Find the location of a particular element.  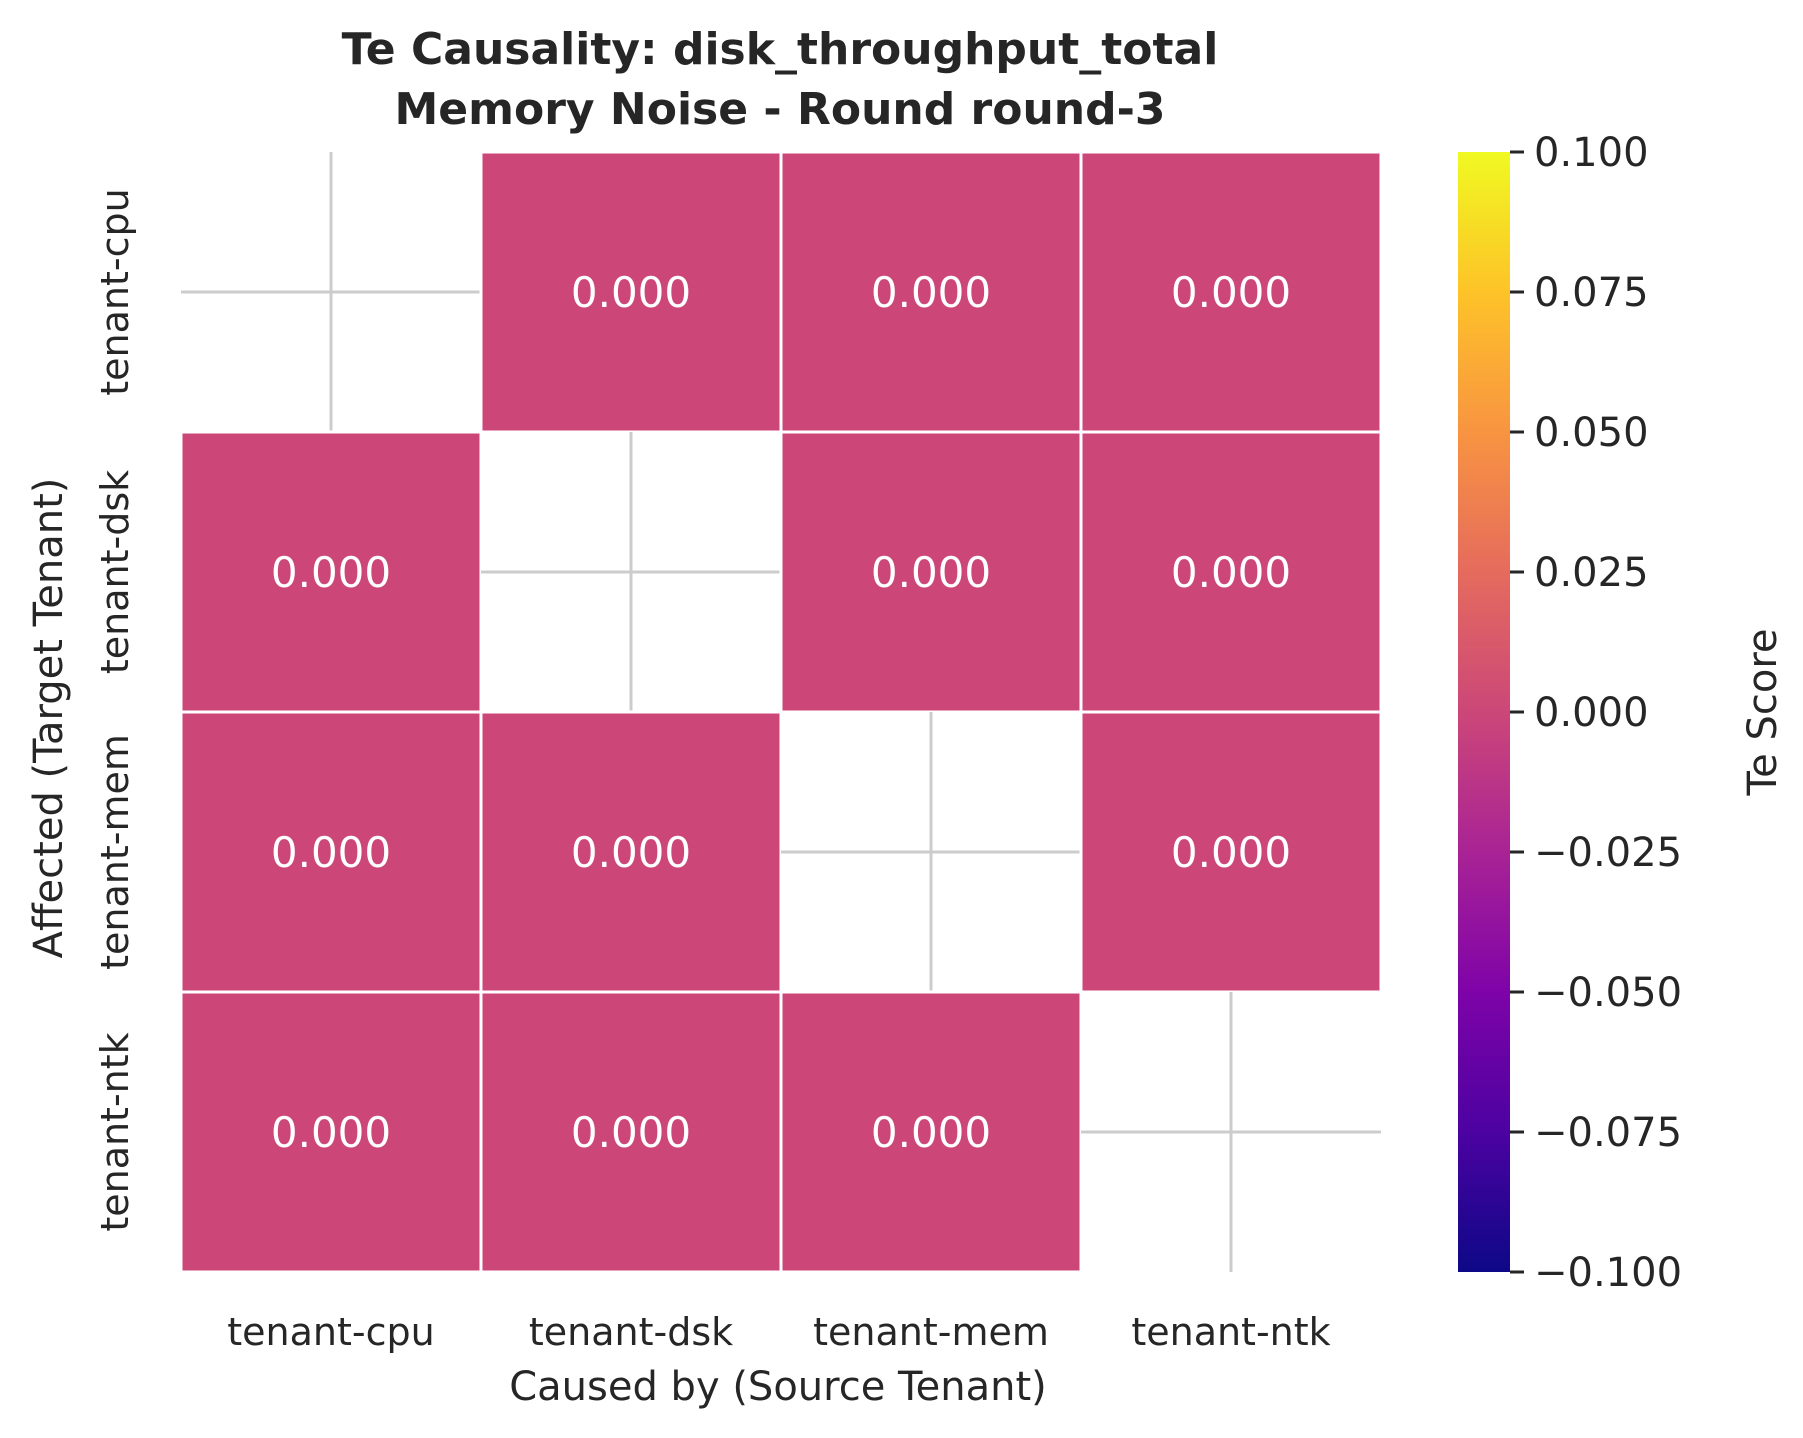

y-tick-labels: tenant-cpu tenant-dsk tenant-mem tenant-ntk is located at coordinates (115, 709).